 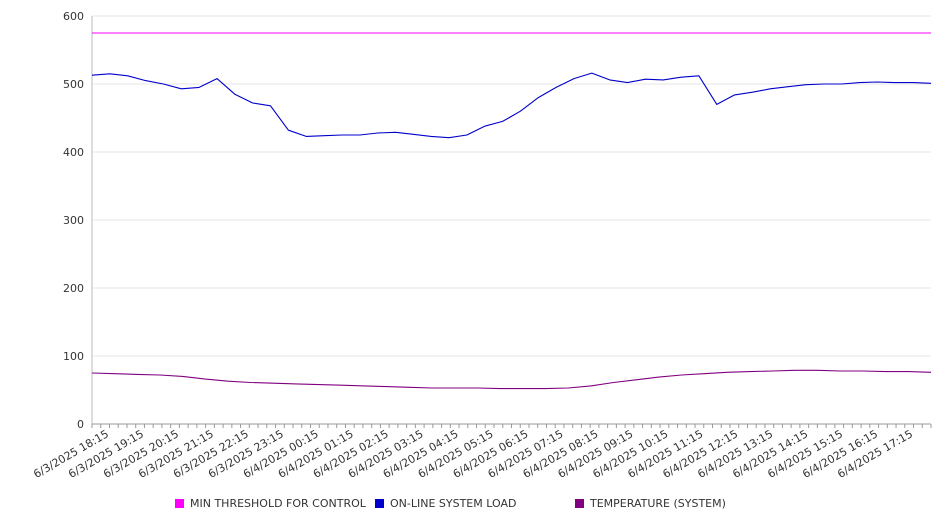 What do you see at coordinates (73, 288) in the screenshot?
I see `y-tick-label: 200` at bounding box center [73, 288].